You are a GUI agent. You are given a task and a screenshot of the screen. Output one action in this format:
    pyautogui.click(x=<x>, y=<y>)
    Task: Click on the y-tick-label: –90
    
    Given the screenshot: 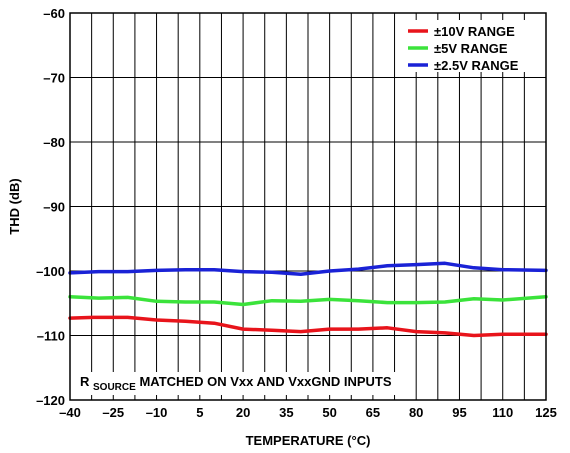 What is the action you would take?
    pyautogui.click(x=54, y=207)
    